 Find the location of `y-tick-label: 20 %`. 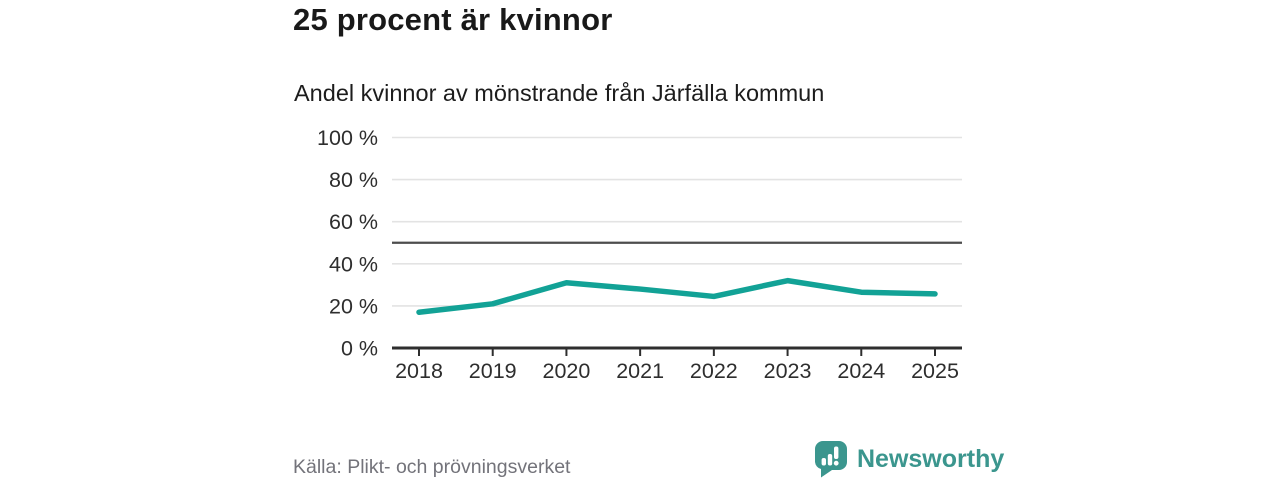

y-tick-label: 20 % is located at coordinates (353, 306).